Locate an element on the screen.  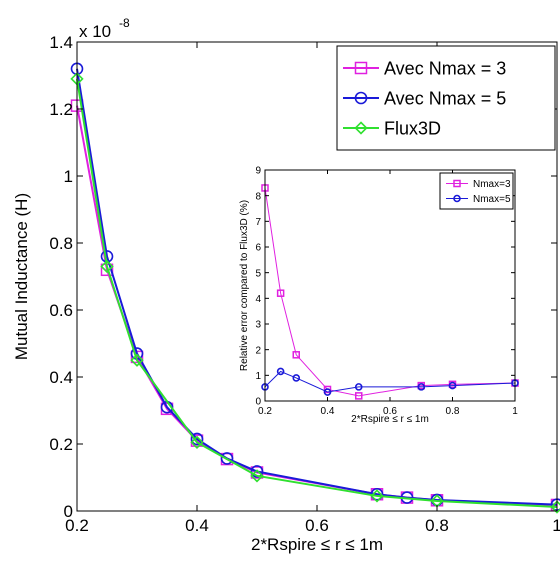
y-multiplier-label: x 10 is located at coordinates (95, 31).